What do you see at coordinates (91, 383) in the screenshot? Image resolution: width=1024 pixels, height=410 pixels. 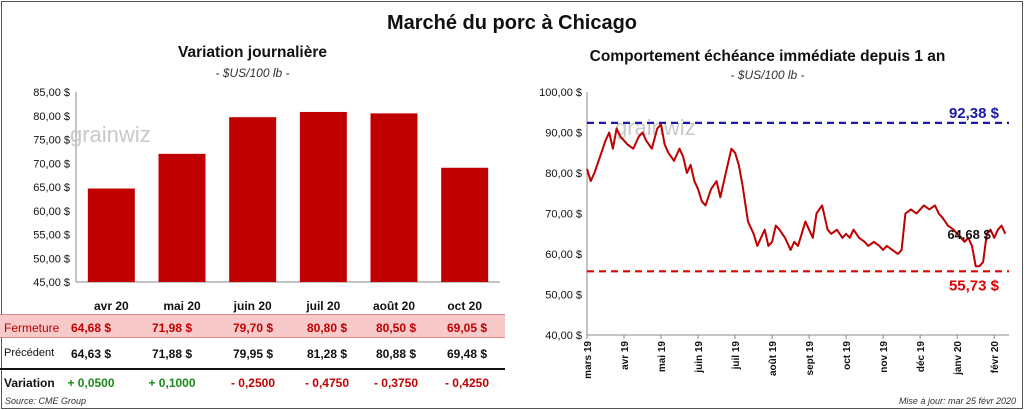 I see `var-cell: + 0,0500` at bounding box center [91, 383].